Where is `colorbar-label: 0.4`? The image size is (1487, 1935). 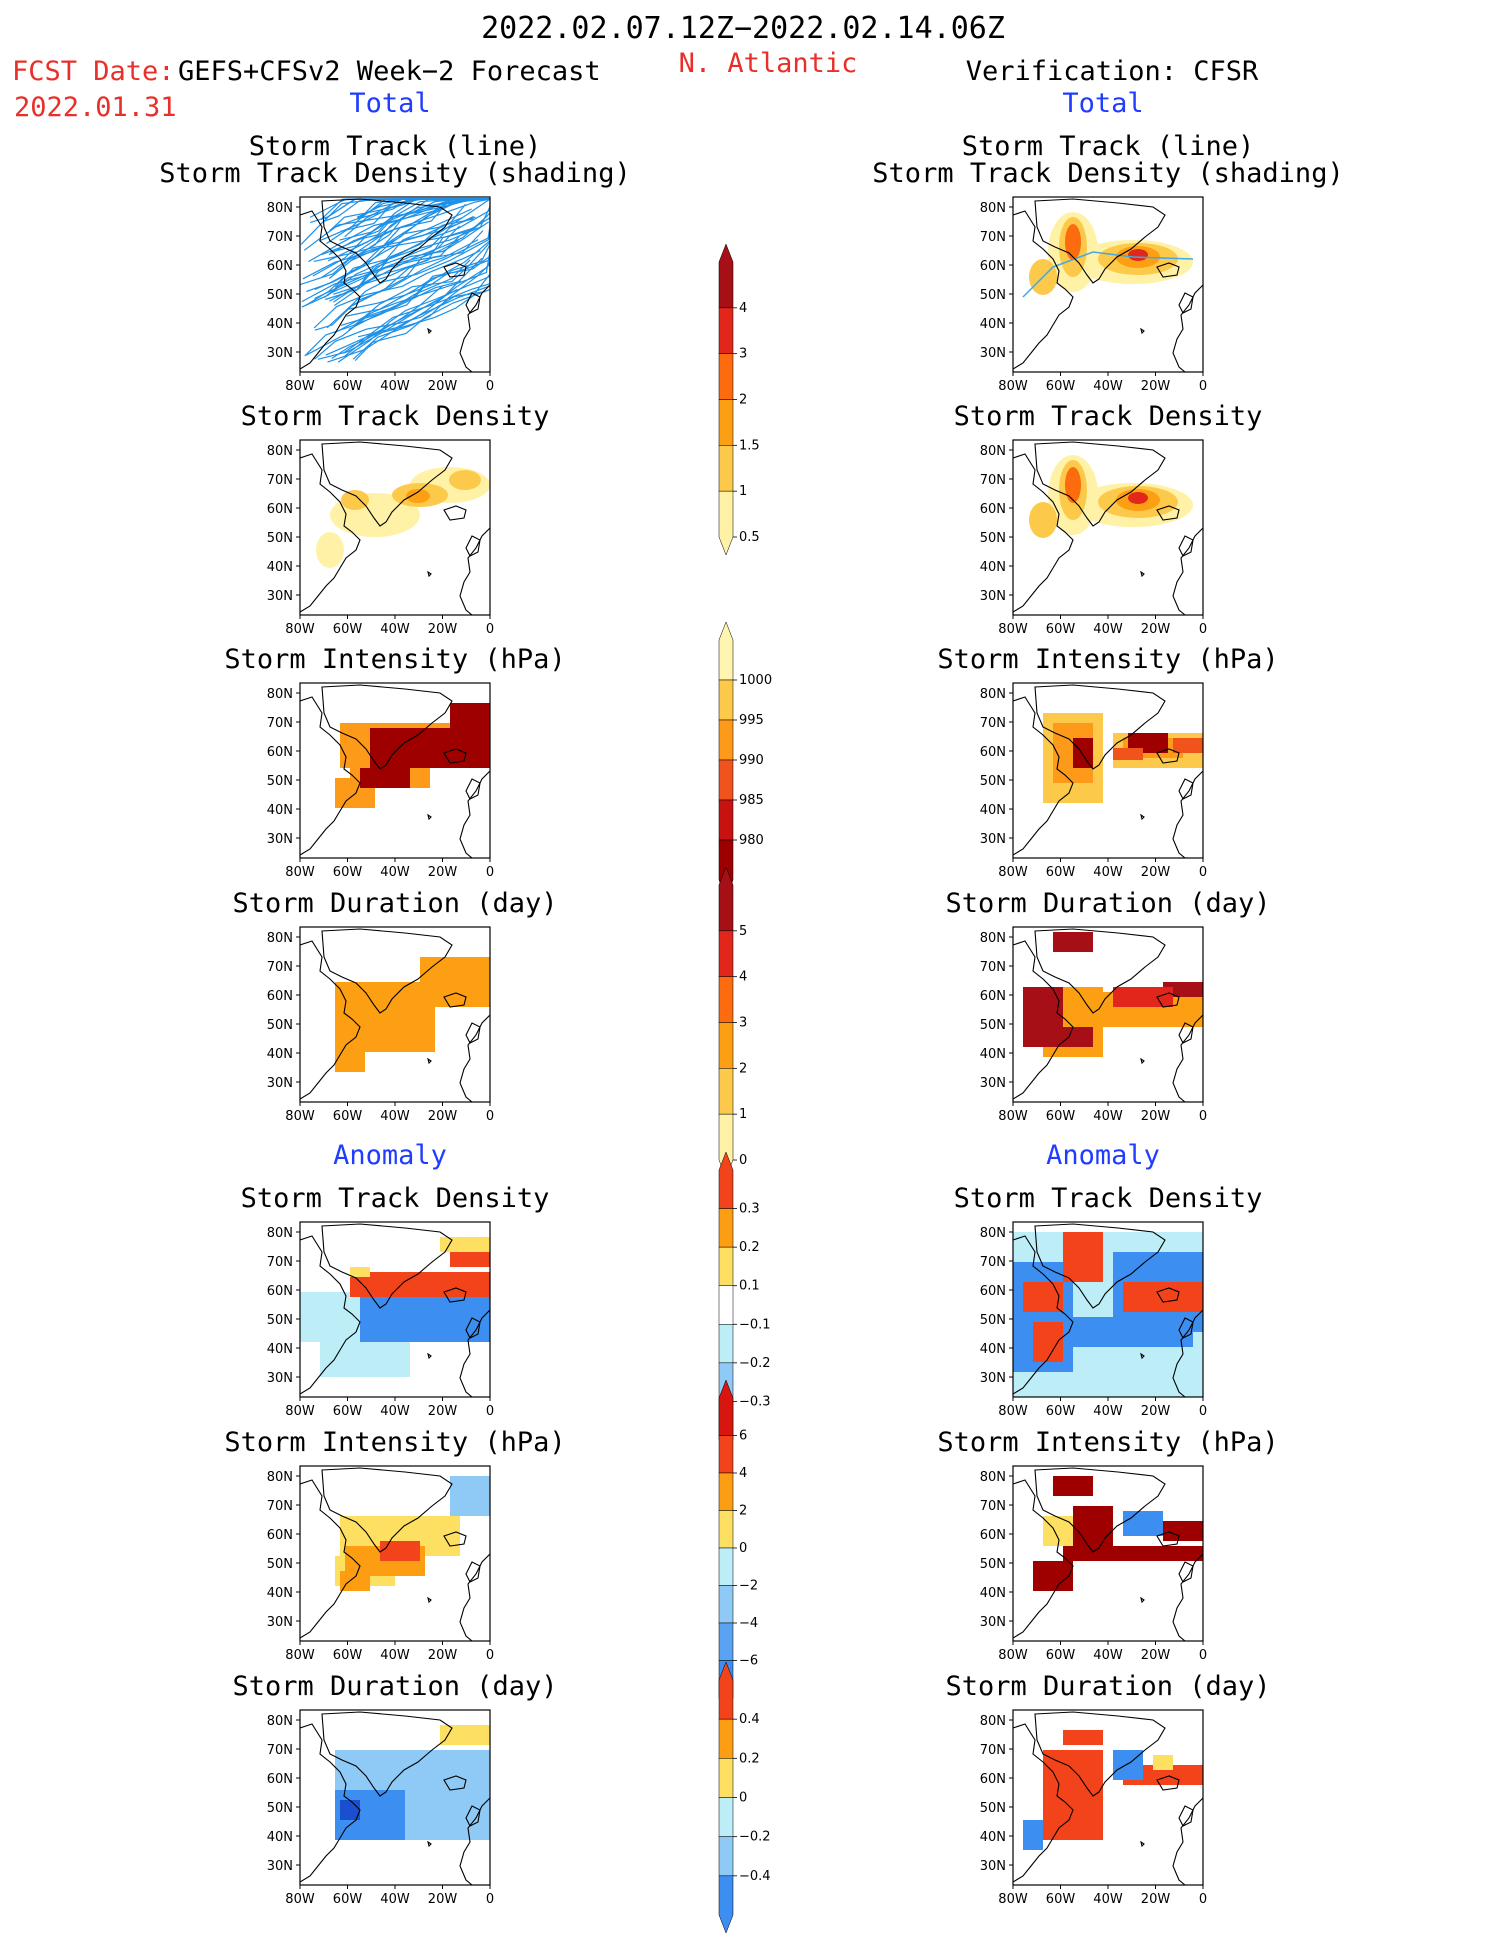 colorbar-label: 0.4 is located at coordinates (749, 1719).